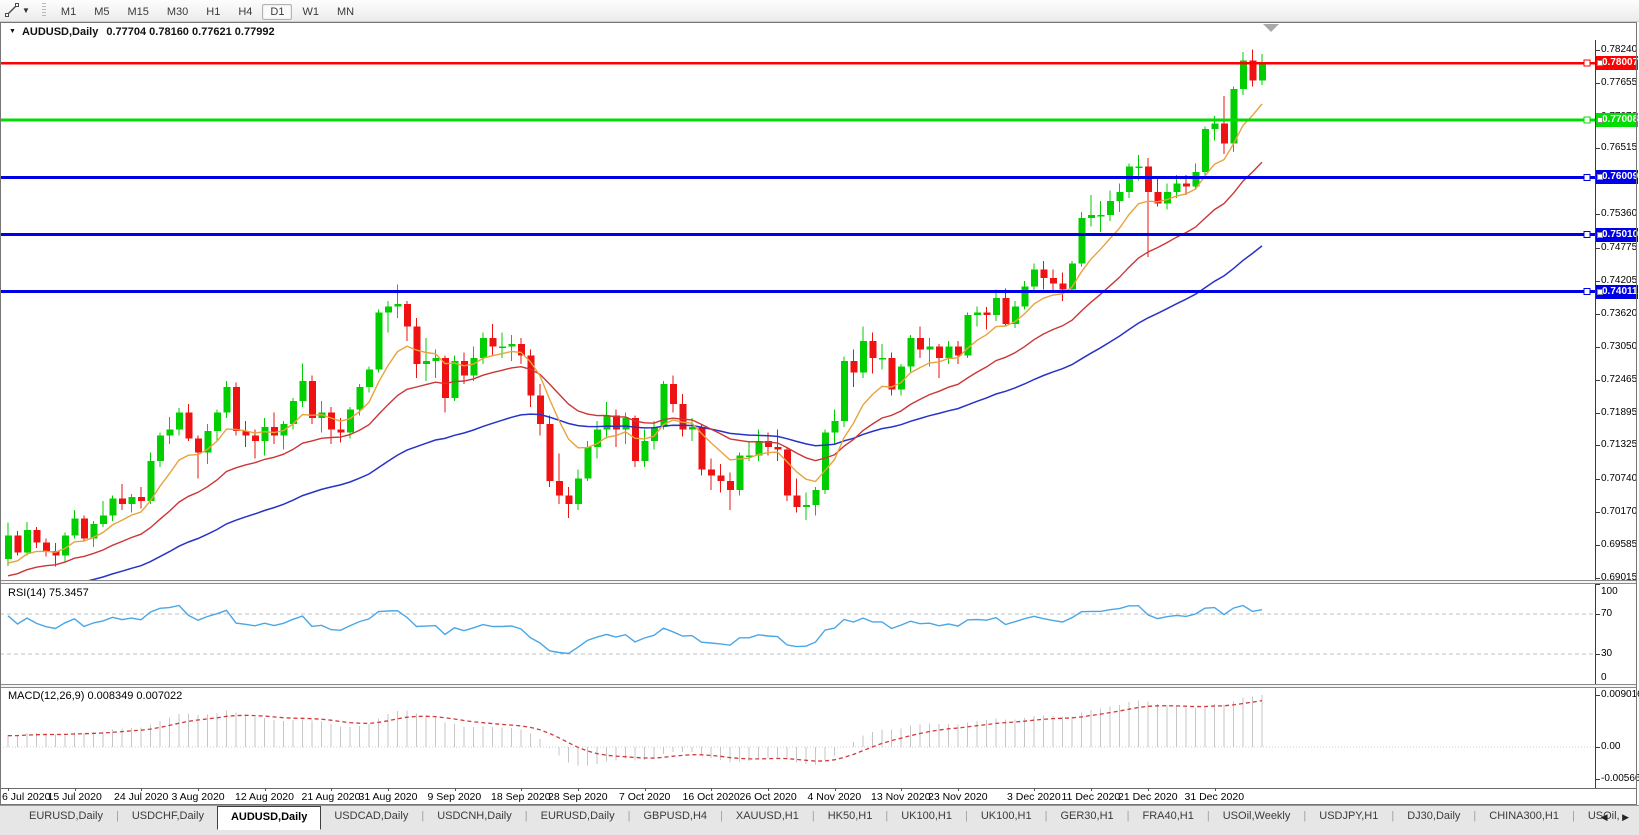  Describe the element at coordinates (1617, 234) in the screenshot. I see `price-badge: 0.75010` at that location.